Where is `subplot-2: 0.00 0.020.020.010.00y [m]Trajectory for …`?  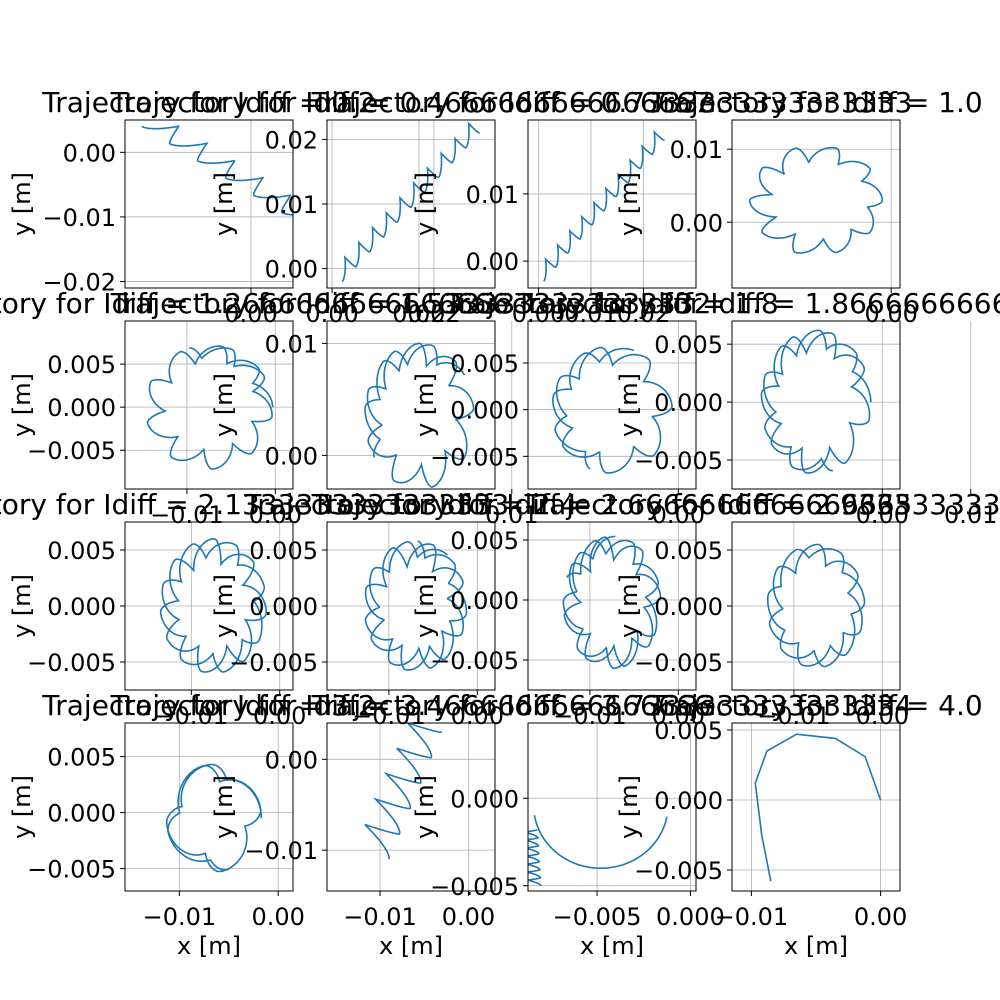 subplot-2: 0.00 0.020.020.010.00y [m]Trajectory for … is located at coordinates (411, 207).